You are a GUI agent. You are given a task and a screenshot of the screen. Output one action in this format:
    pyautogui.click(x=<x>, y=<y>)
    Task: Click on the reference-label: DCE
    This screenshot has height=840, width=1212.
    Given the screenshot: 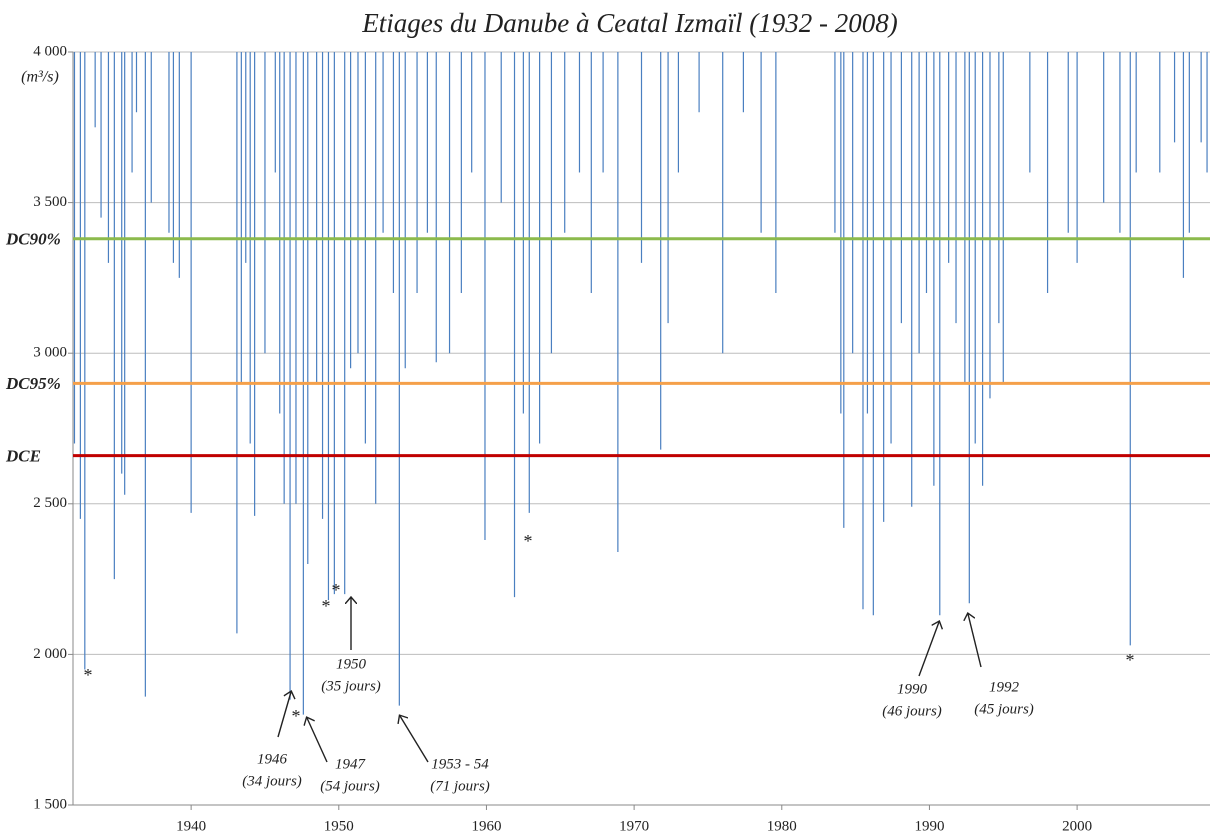 What is the action you would take?
    pyautogui.click(x=23, y=456)
    